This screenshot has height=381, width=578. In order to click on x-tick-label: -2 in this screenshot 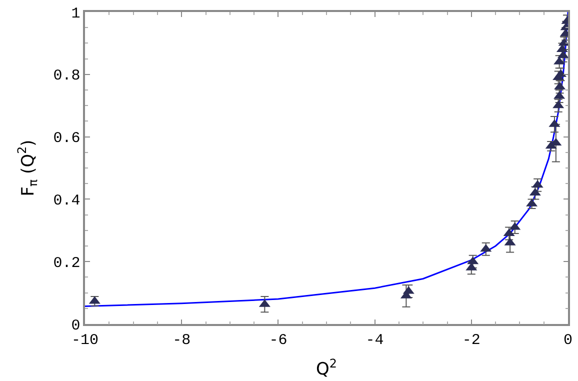, I will do `click(471, 340)`.